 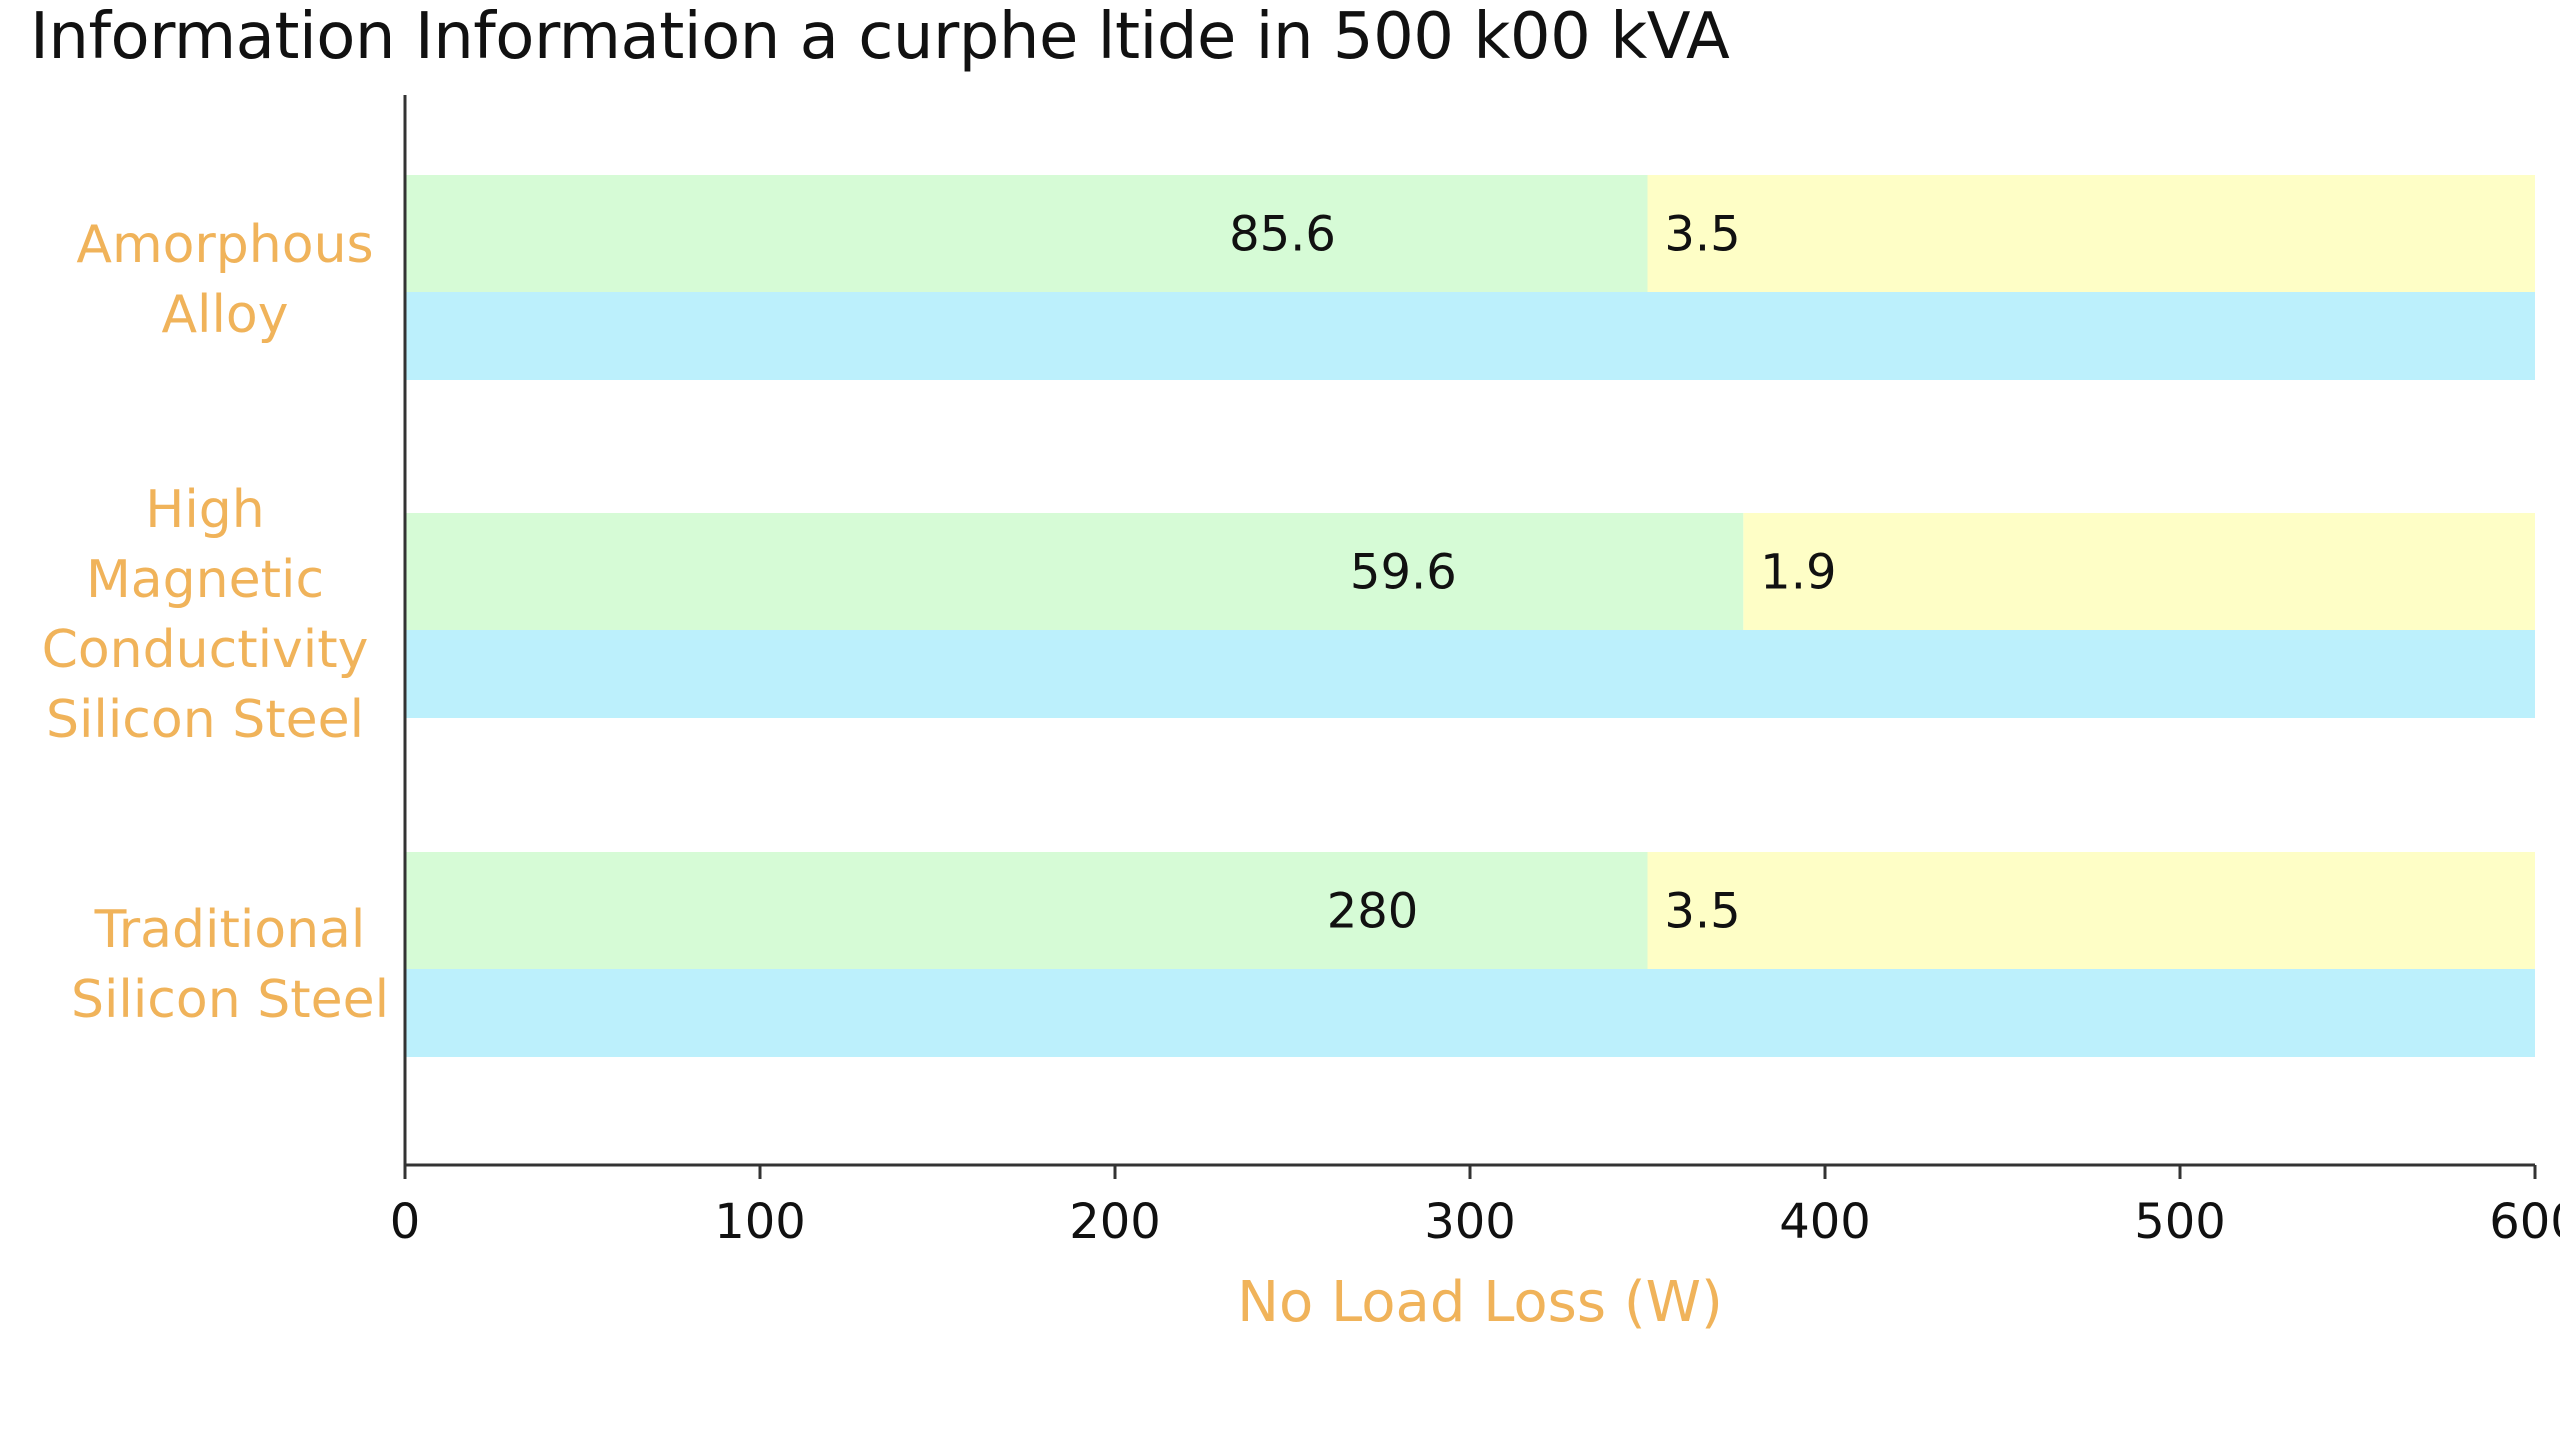 What do you see at coordinates (1282, 235) in the screenshot?
I see `data-label: 85.6` at bounding box center [1282, 235].